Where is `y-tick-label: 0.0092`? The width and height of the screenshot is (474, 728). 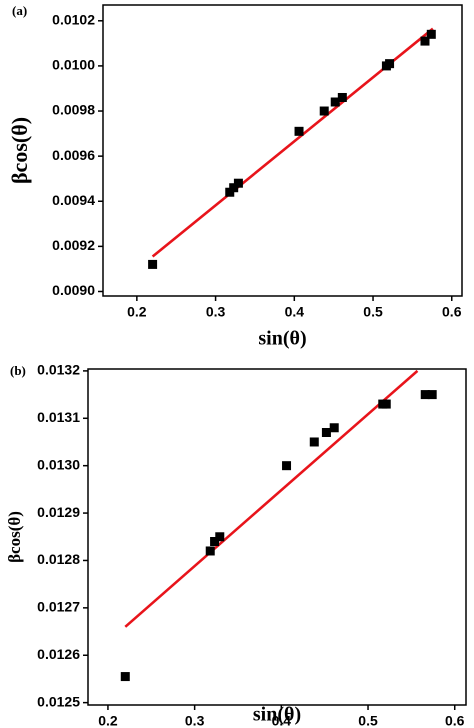 y-tick-label: 0.0092 is located at coordinates (73, 245).